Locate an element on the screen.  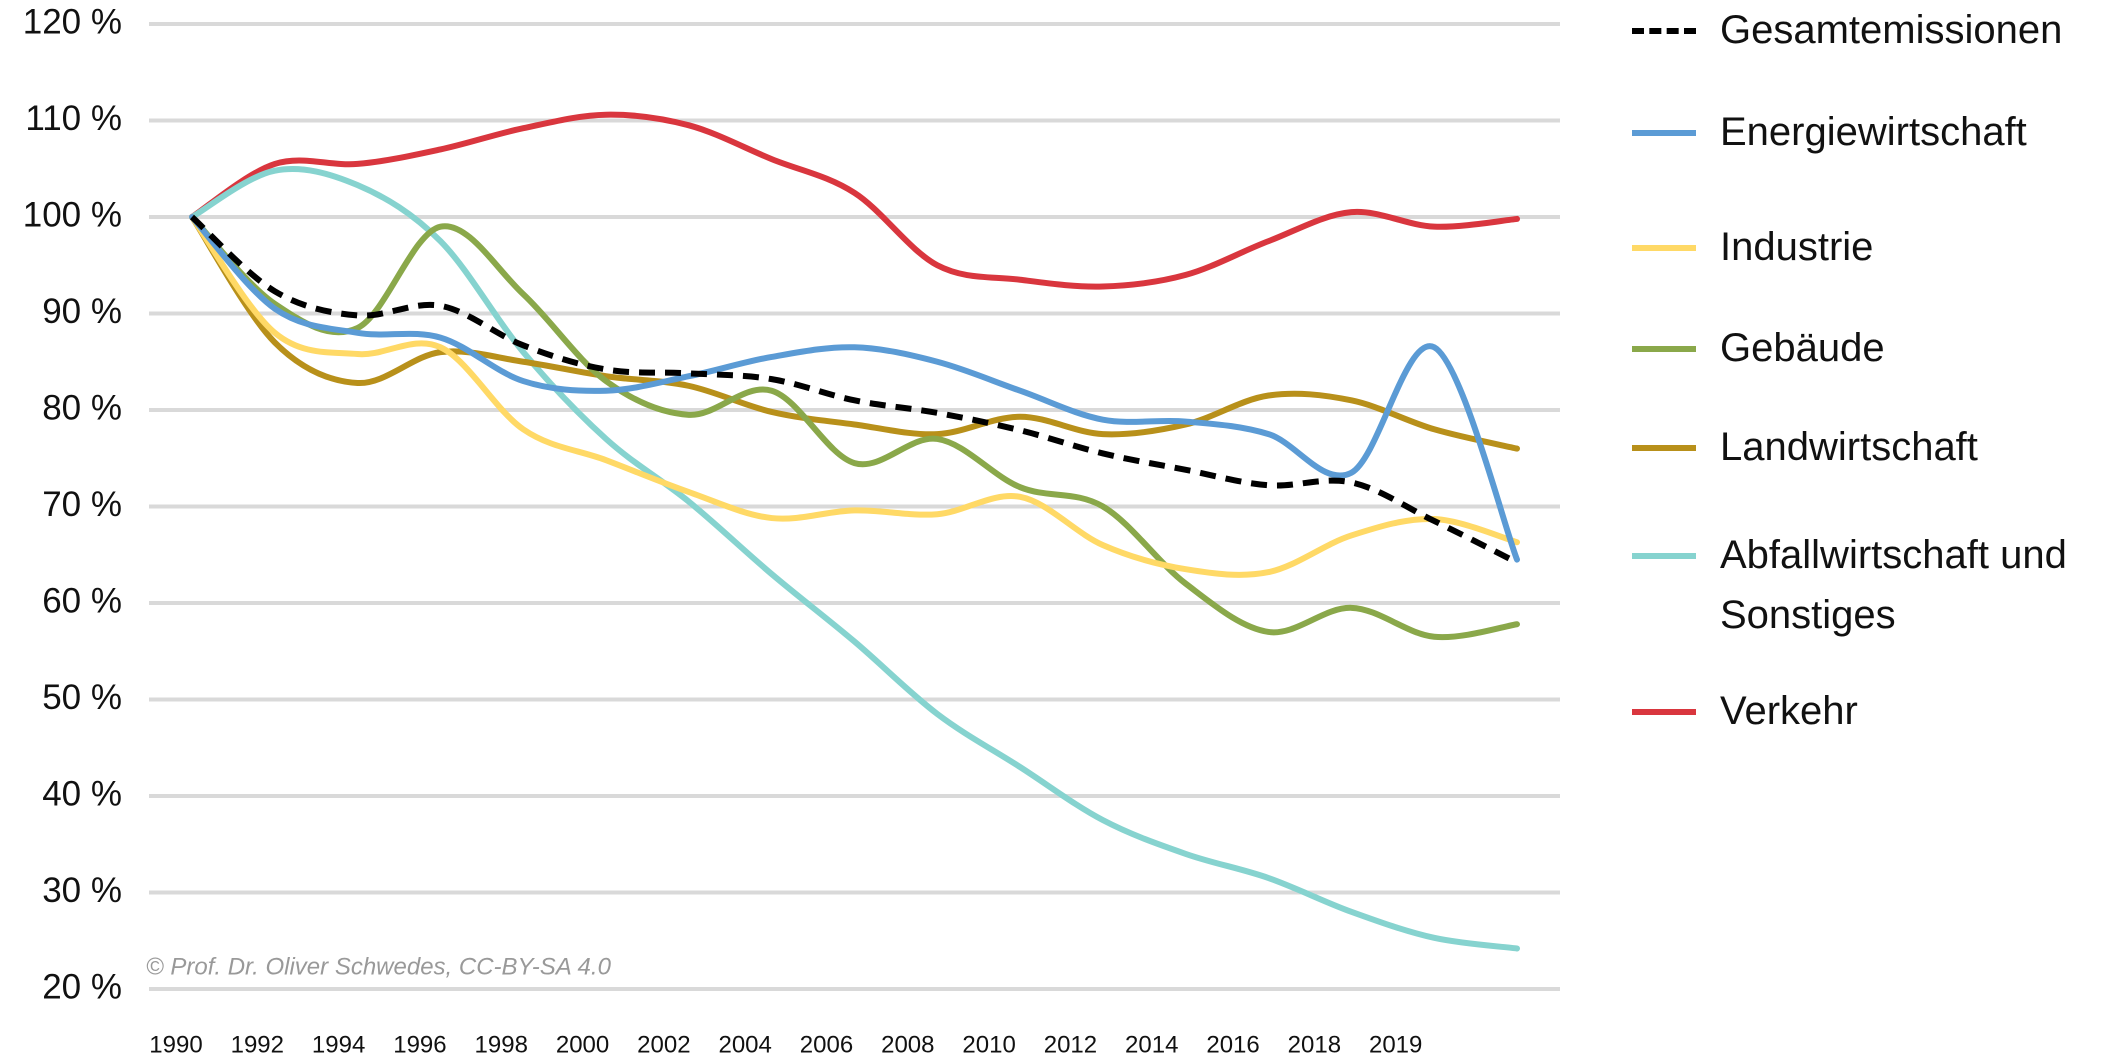
y-tick-label: 100 % is located at coordinates (72, 214).